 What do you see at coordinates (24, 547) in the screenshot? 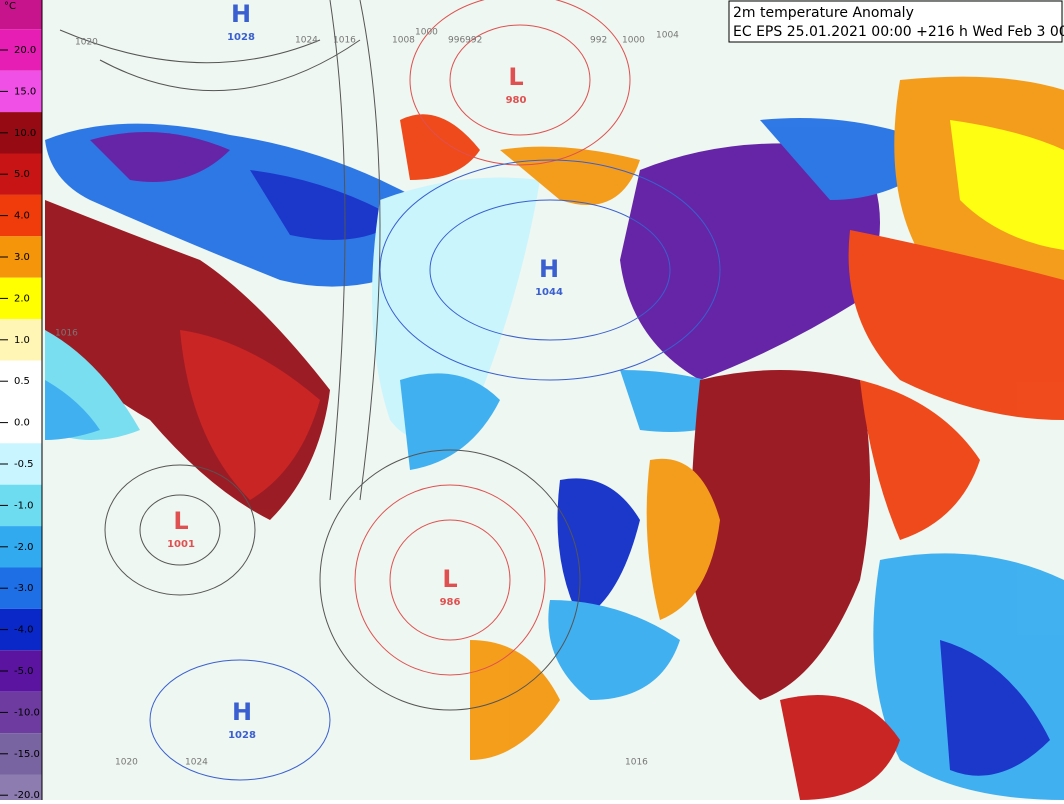
I see `legend-label: -2.0` at bounding box center [24, 547].